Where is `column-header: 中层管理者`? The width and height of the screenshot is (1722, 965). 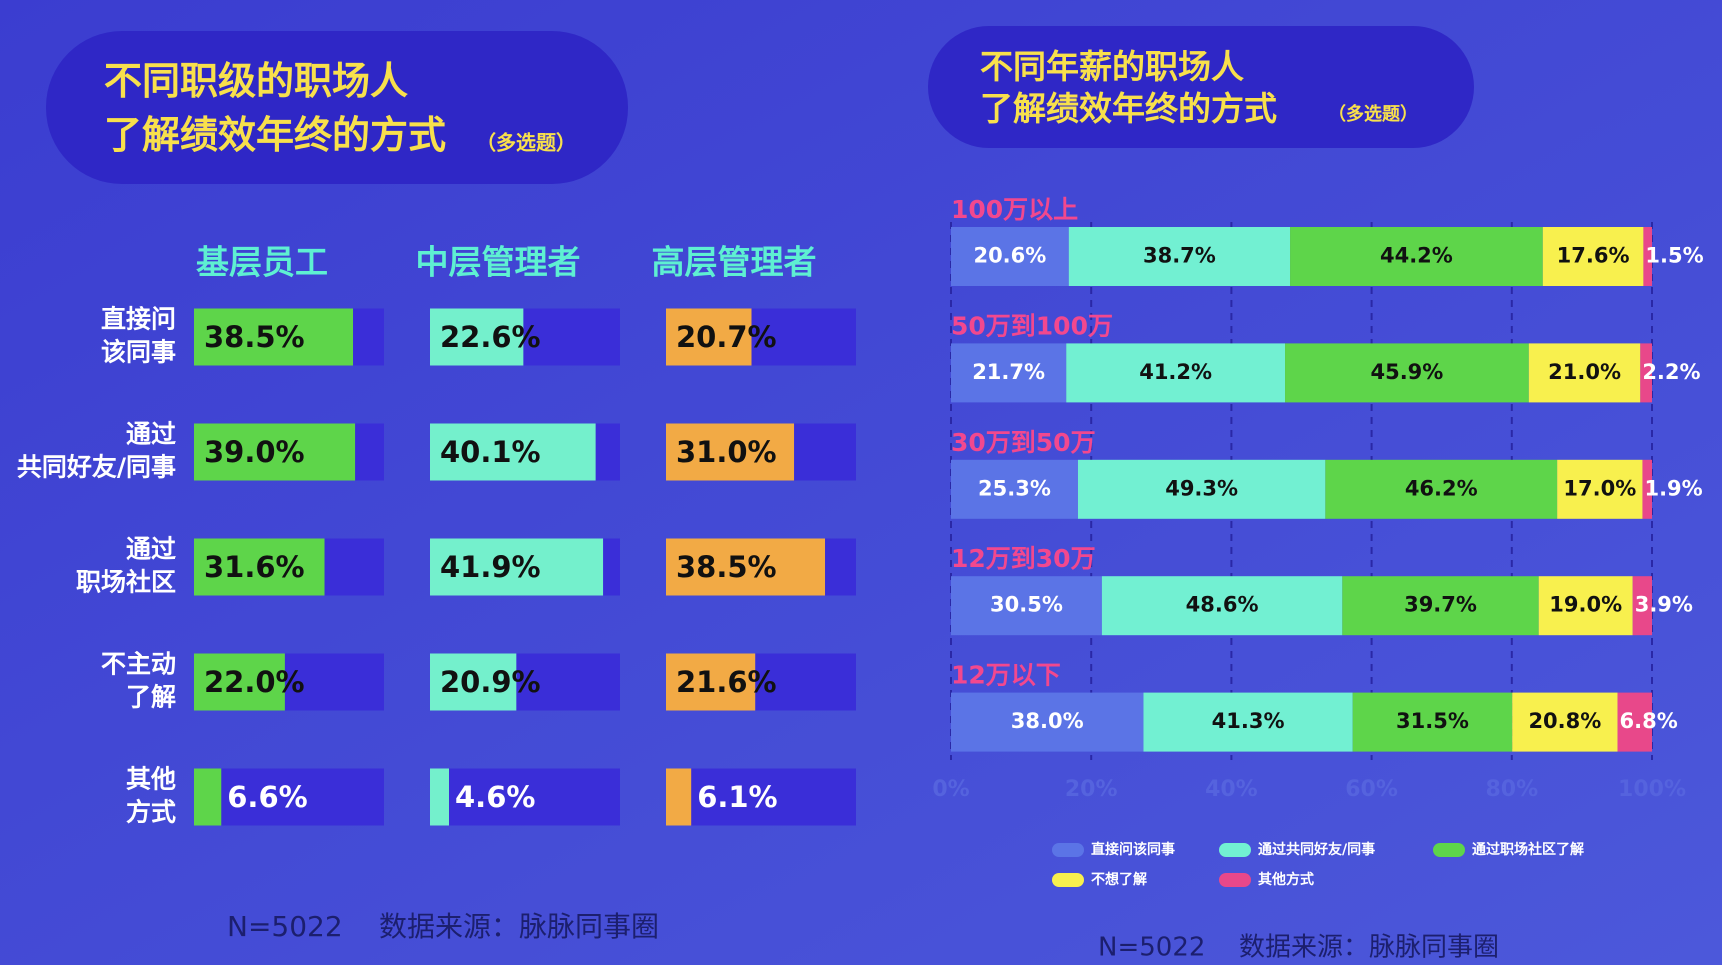
column-header: 中层管理者 is located at coordinates (498, 262).